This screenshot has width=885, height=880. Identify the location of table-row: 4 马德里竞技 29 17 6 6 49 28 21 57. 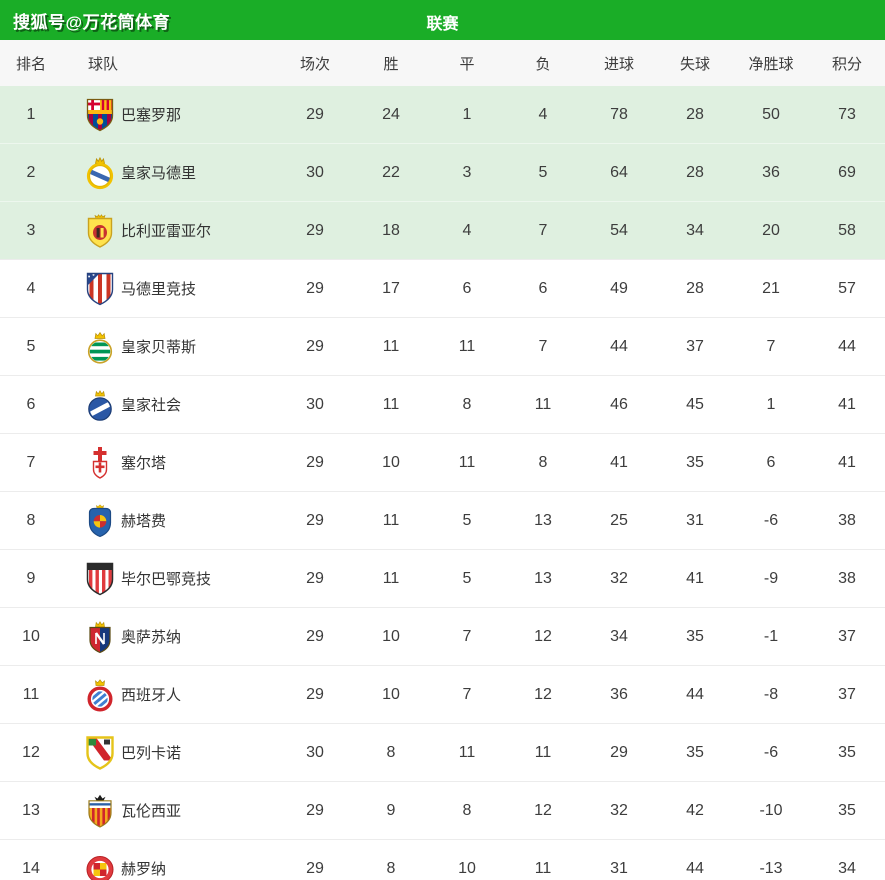
(442, 288).